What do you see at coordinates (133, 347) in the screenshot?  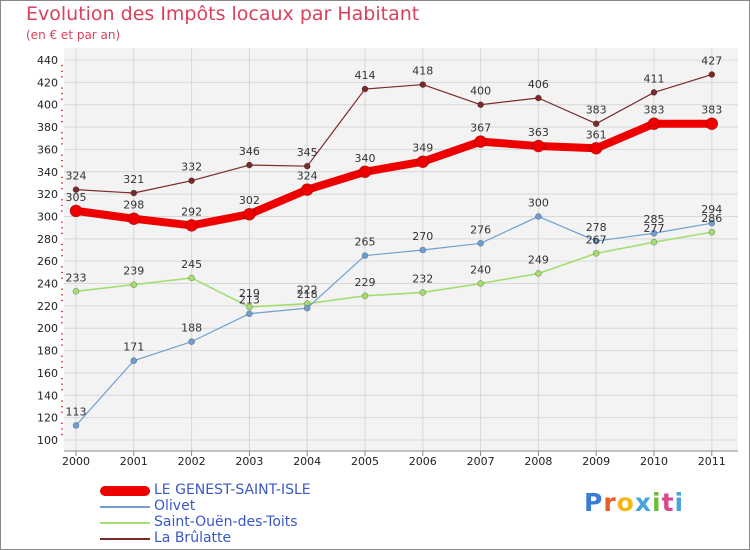 I see `data-label: 171` at bounding box center [133, 347].